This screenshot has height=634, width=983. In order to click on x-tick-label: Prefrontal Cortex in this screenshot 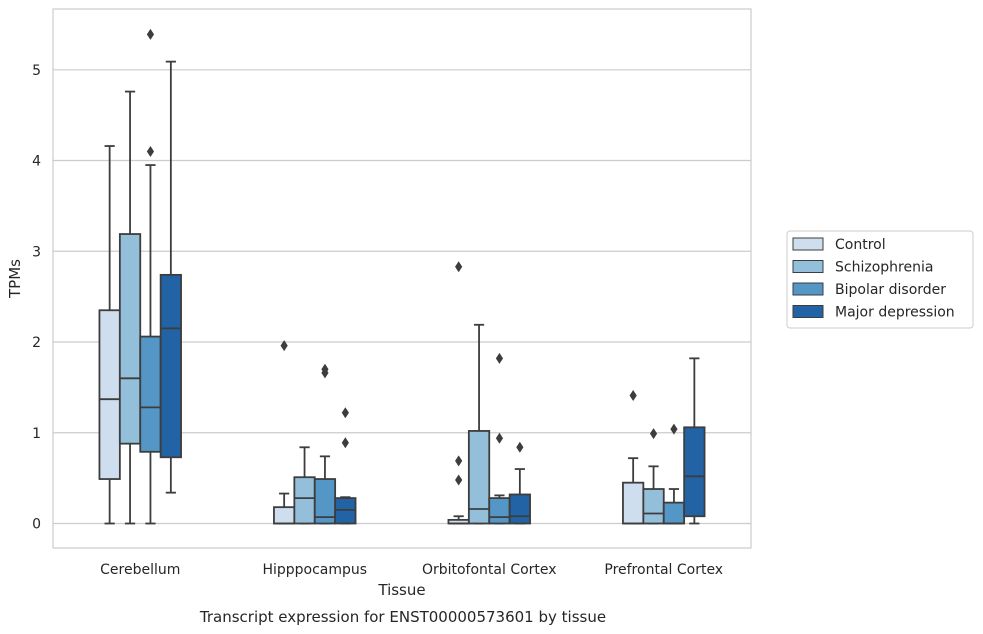, I will do `click(663, 570)`.